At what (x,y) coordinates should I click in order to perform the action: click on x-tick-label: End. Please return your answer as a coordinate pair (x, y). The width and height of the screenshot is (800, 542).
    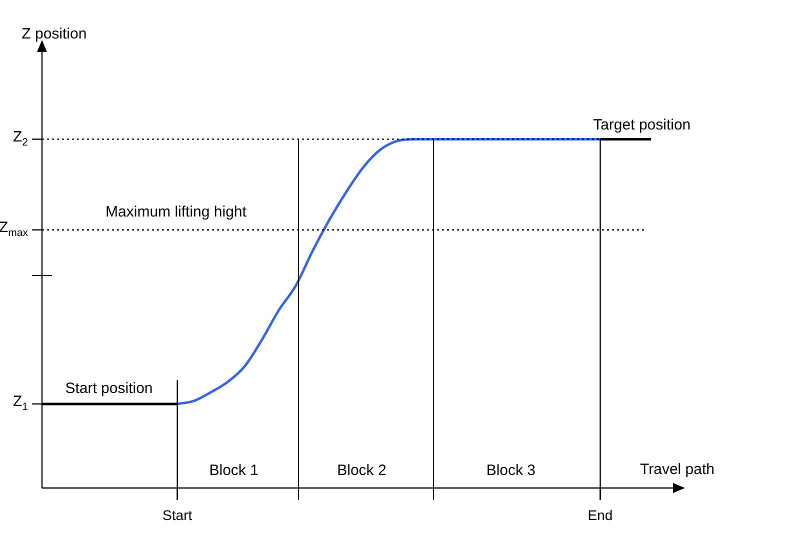
    Looking at the image, I should click on (600, 514).